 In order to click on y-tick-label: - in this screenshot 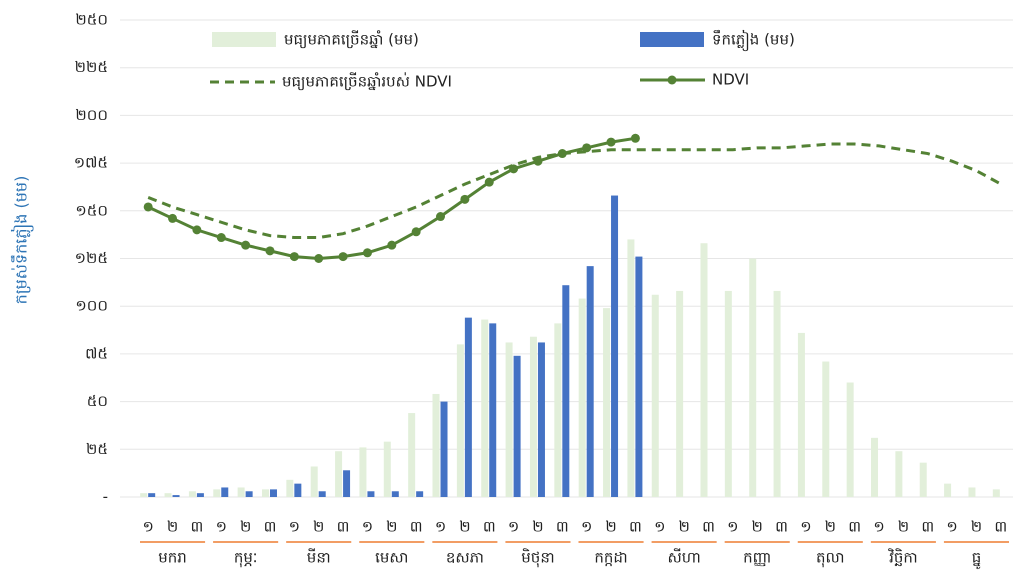, I will do `click(105, 497)`.